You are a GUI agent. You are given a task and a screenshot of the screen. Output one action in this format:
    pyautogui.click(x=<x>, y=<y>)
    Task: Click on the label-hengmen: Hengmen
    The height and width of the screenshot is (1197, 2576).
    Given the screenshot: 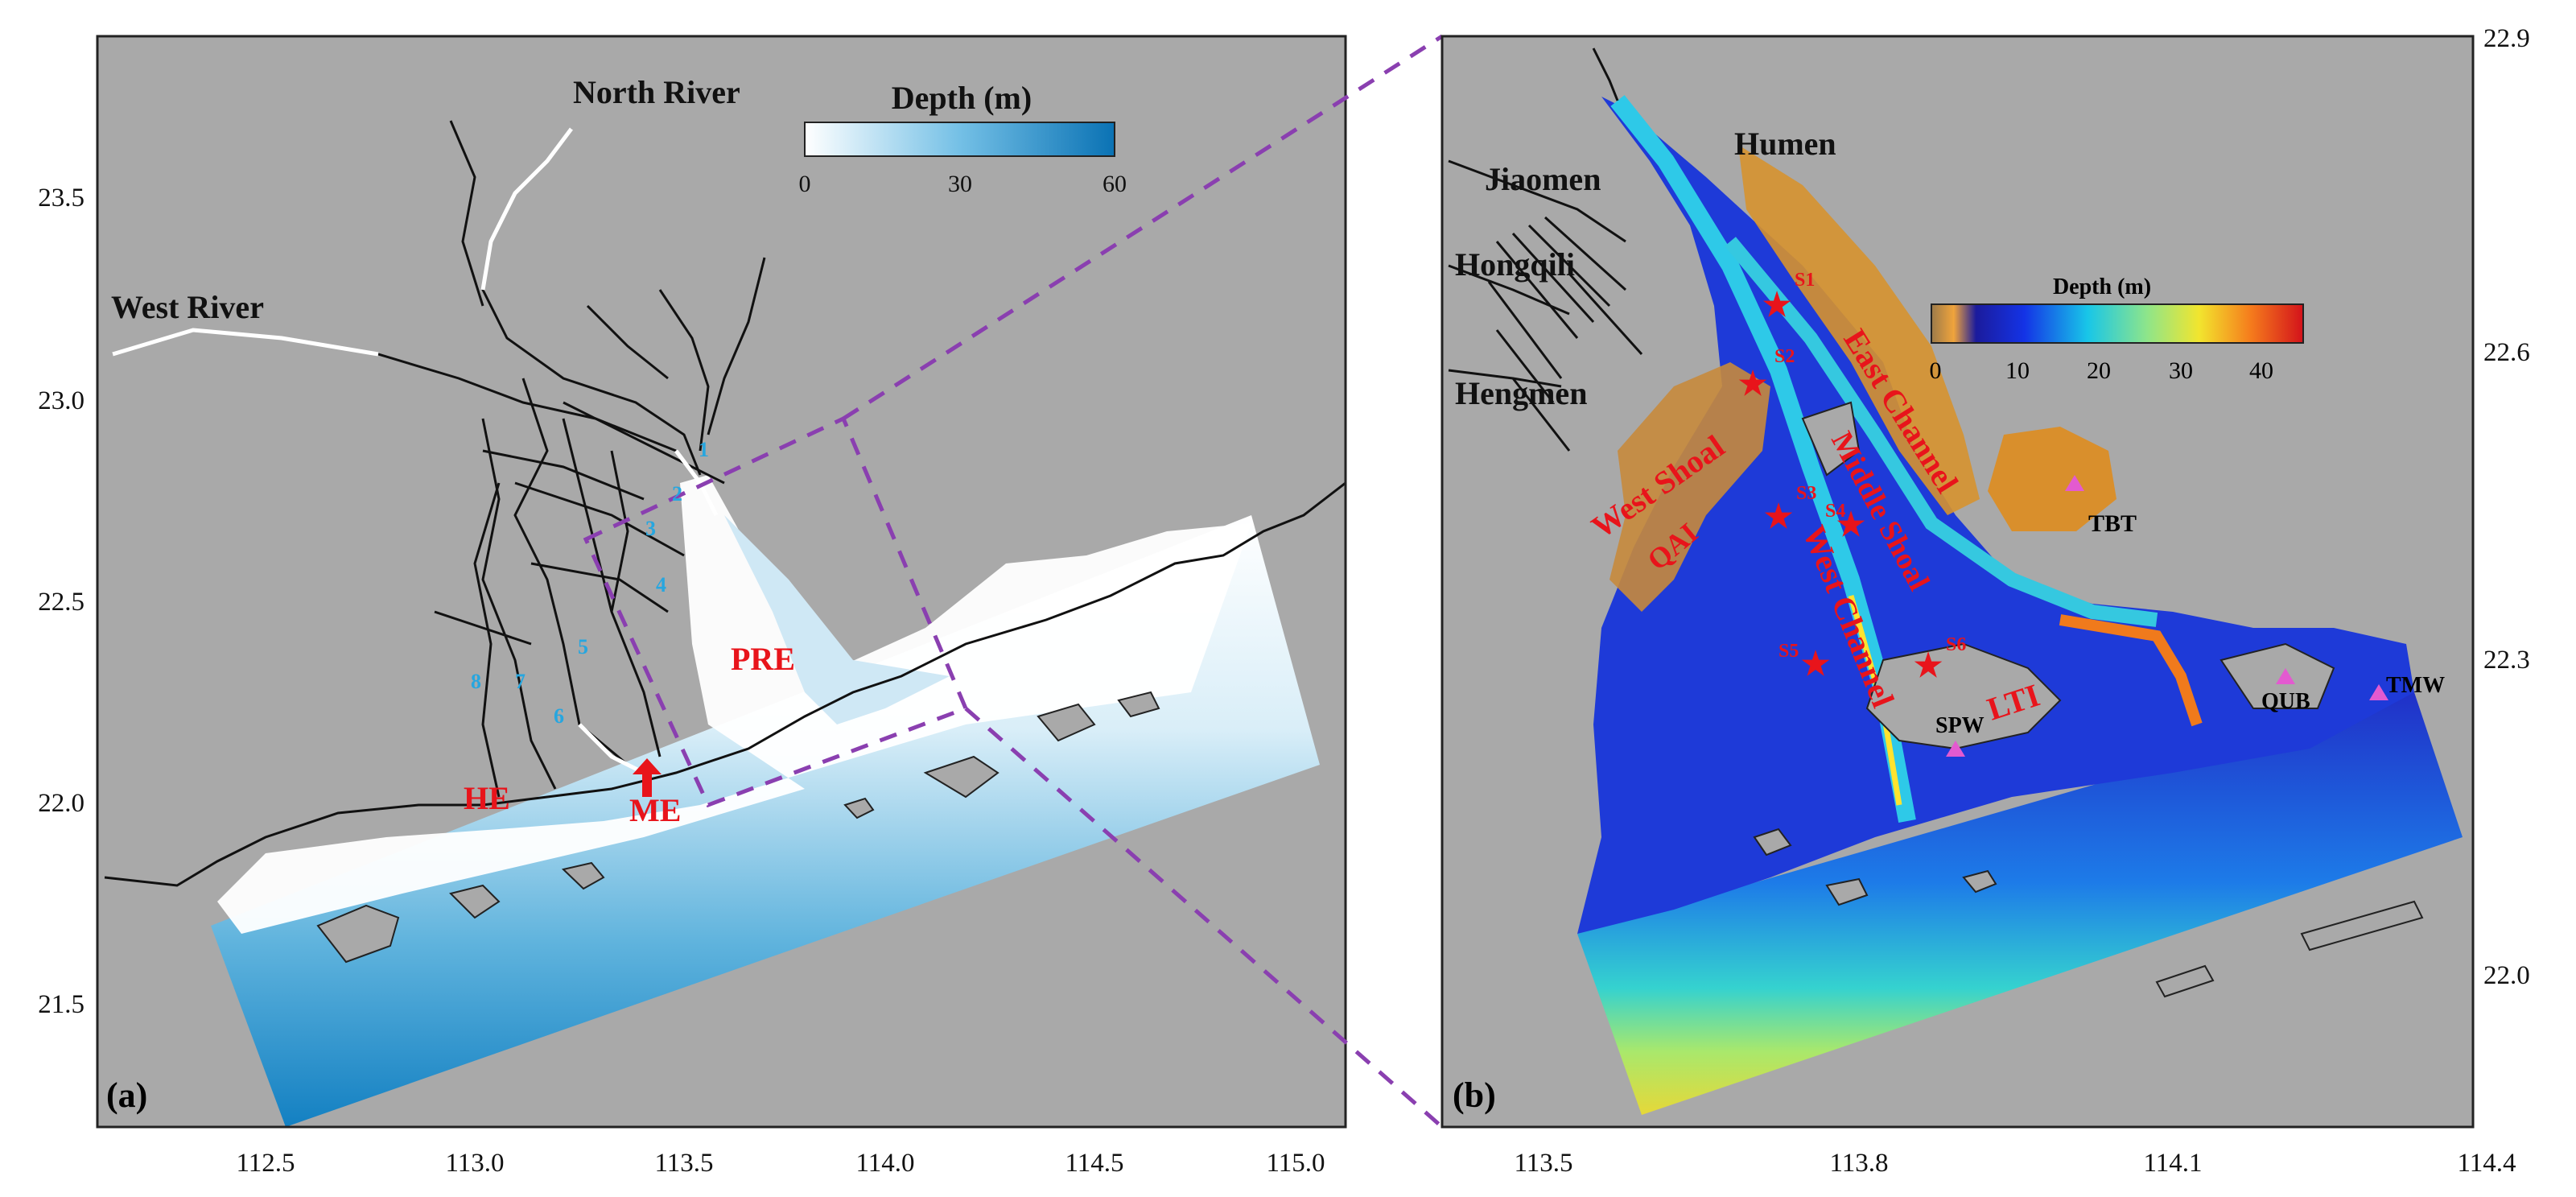 What is the action you would take?
    pyautogui.click(x=1521, y=393)
    